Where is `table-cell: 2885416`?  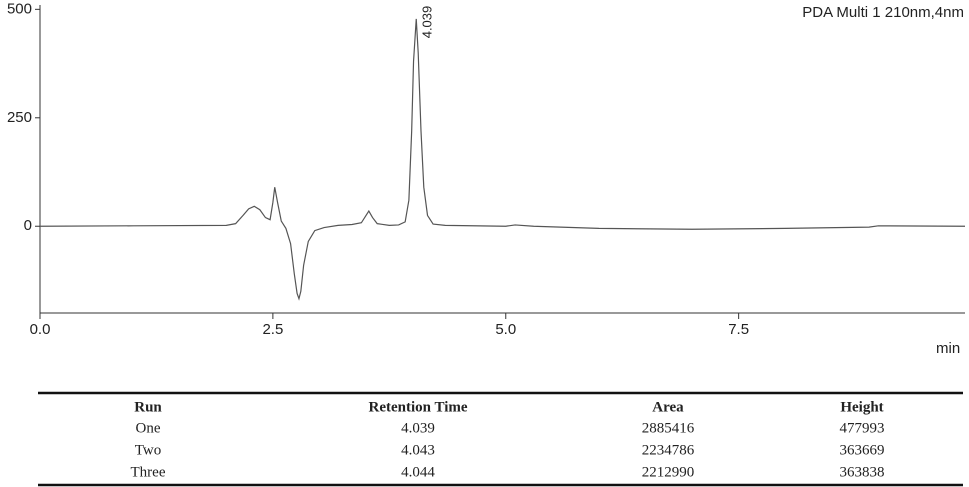 table-cell: 2885416 is located at coordinates (668, 428).